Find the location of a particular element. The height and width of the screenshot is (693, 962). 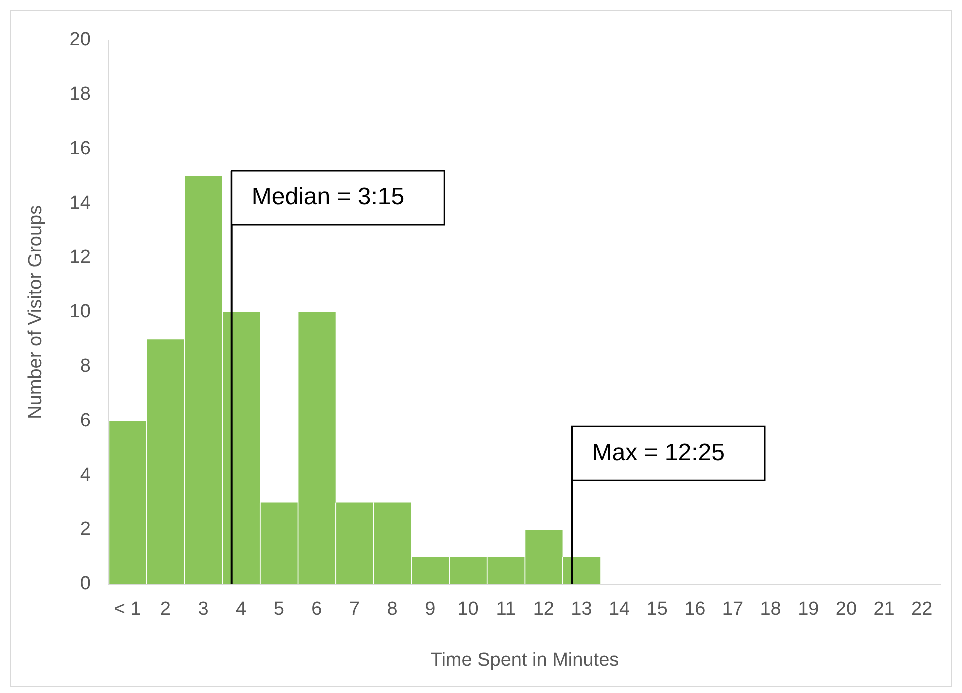

x-tick-label: 4 is located at coordinates (242, 609).